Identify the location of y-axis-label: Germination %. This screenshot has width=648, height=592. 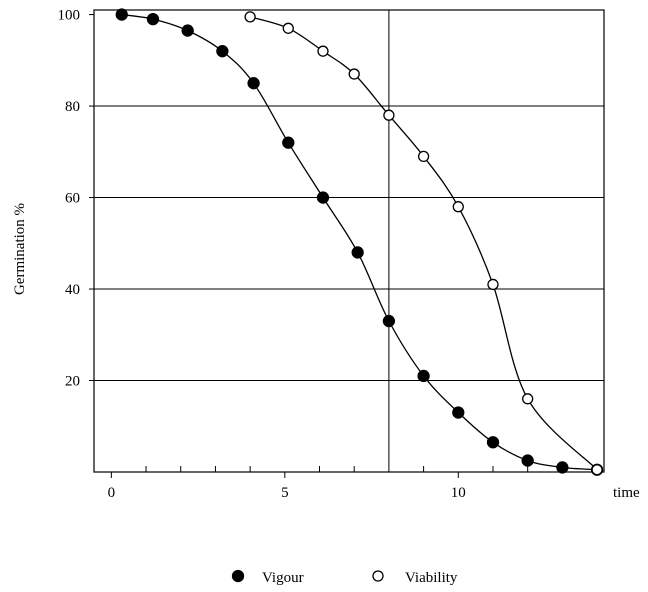
(20, 249).